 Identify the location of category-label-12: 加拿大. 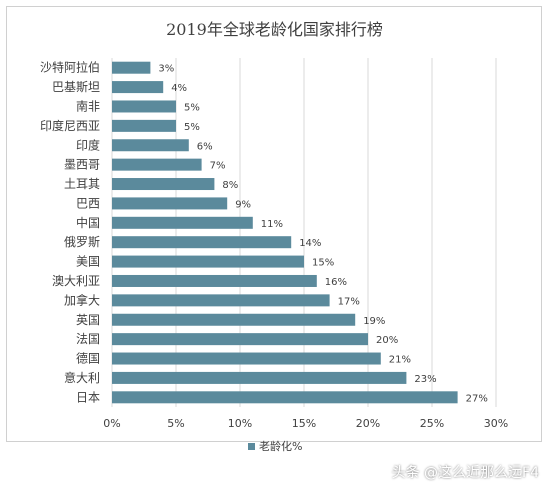
(82, 299).